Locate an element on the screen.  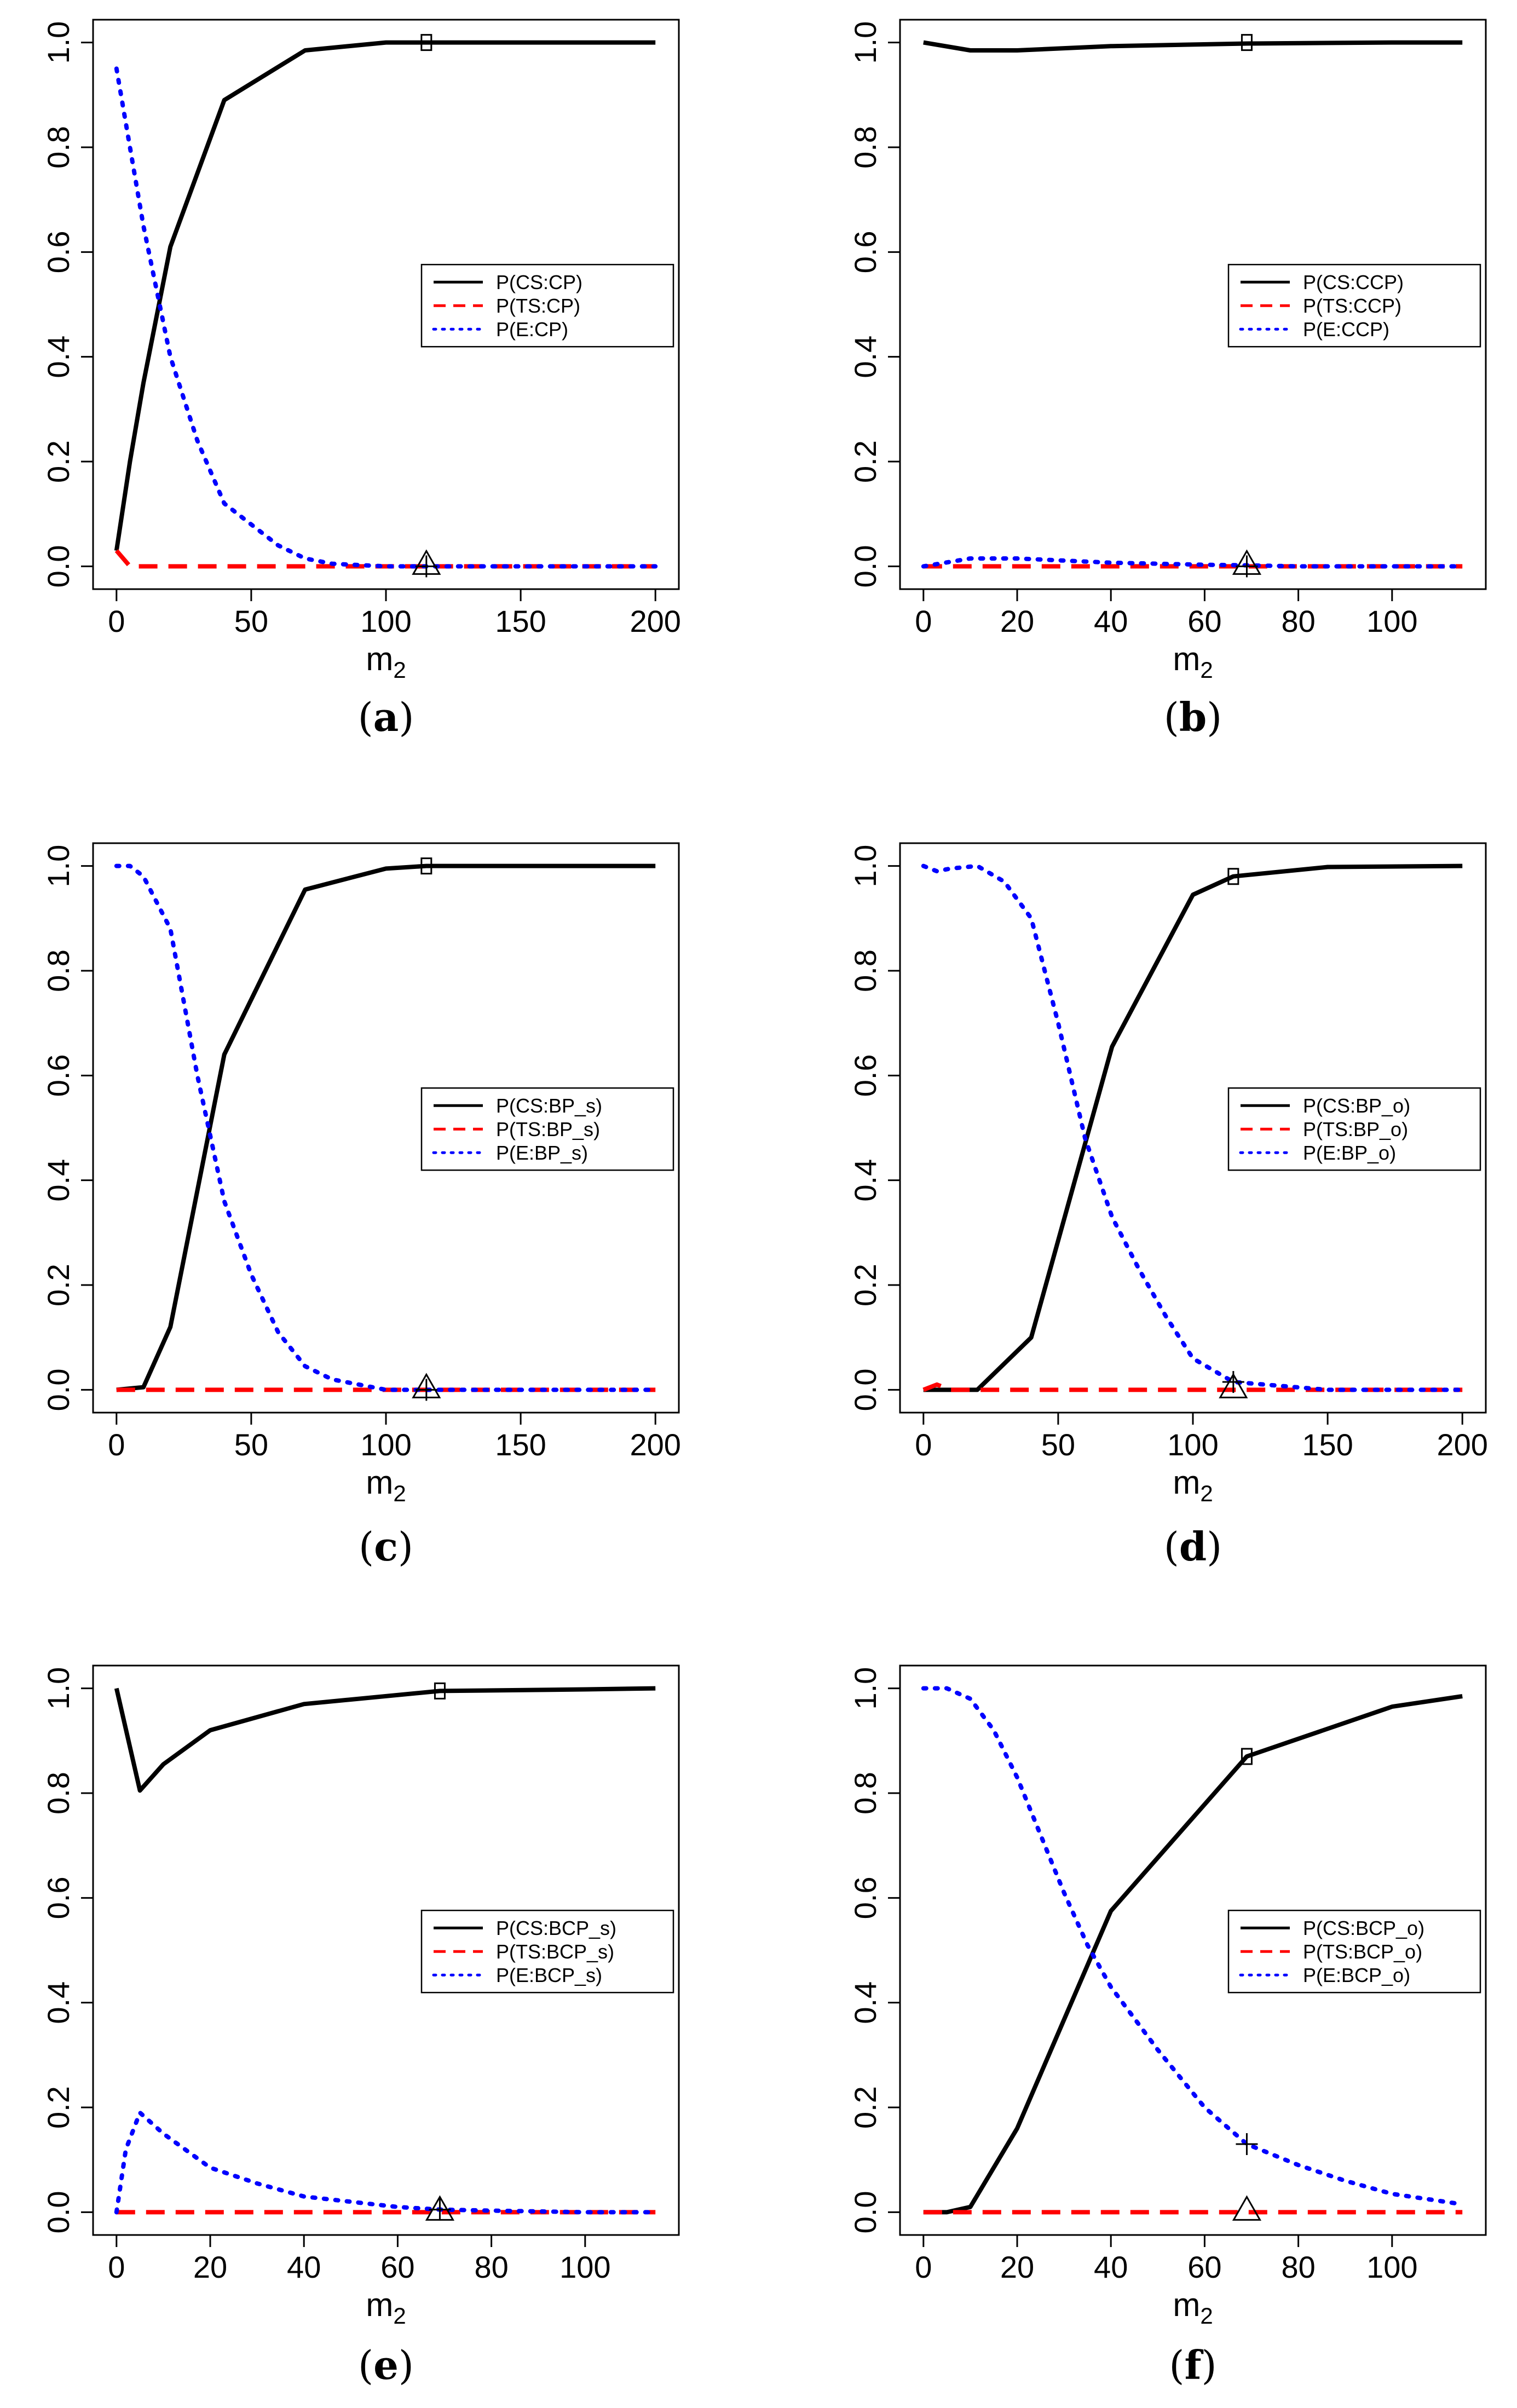
legend-label: P(TS:CP) is located at coordinates (538, 306).